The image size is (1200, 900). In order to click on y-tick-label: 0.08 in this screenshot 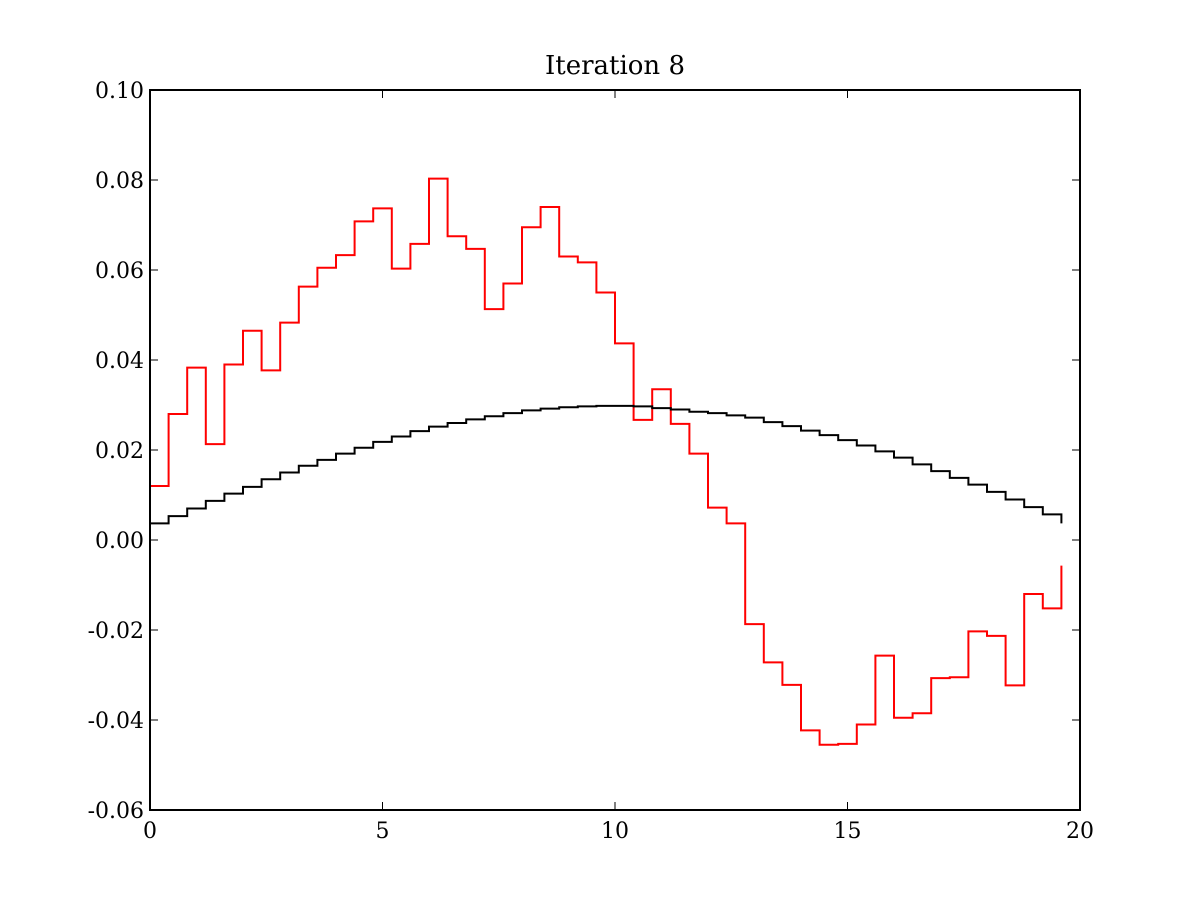, I will do `click(119, 181)`.